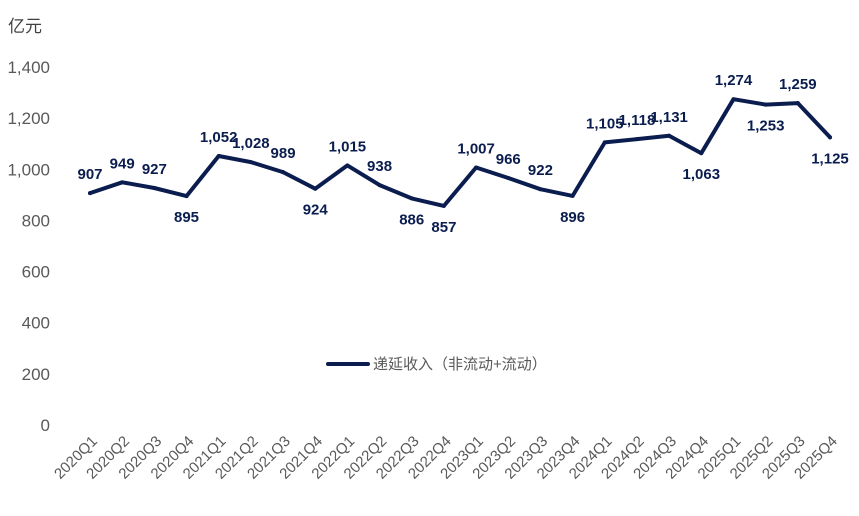  What do you see at coordinates (379, 166) in the screenshot?
I see `data-label: 938` at bounding box center [379, 166].